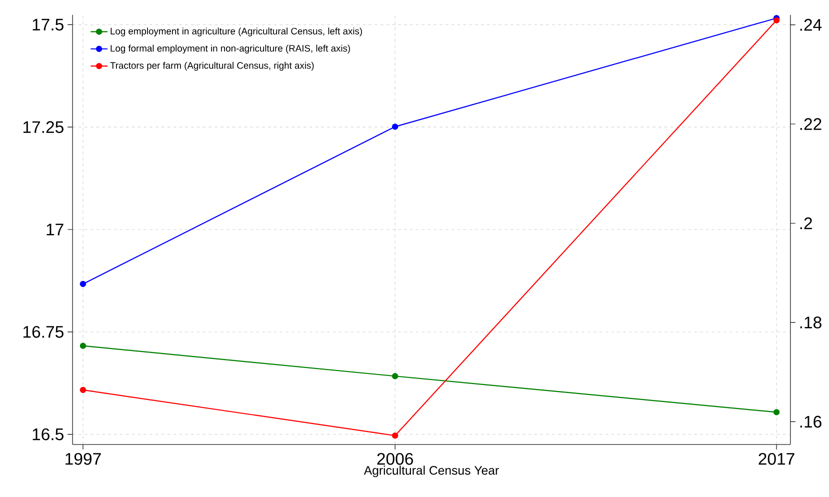 Image resolution: width=829 pixels, height=497 pixels. Describe the element at coordinates (811, 422) in the screenshot. I see `y2-tick-label: .16` at that location.